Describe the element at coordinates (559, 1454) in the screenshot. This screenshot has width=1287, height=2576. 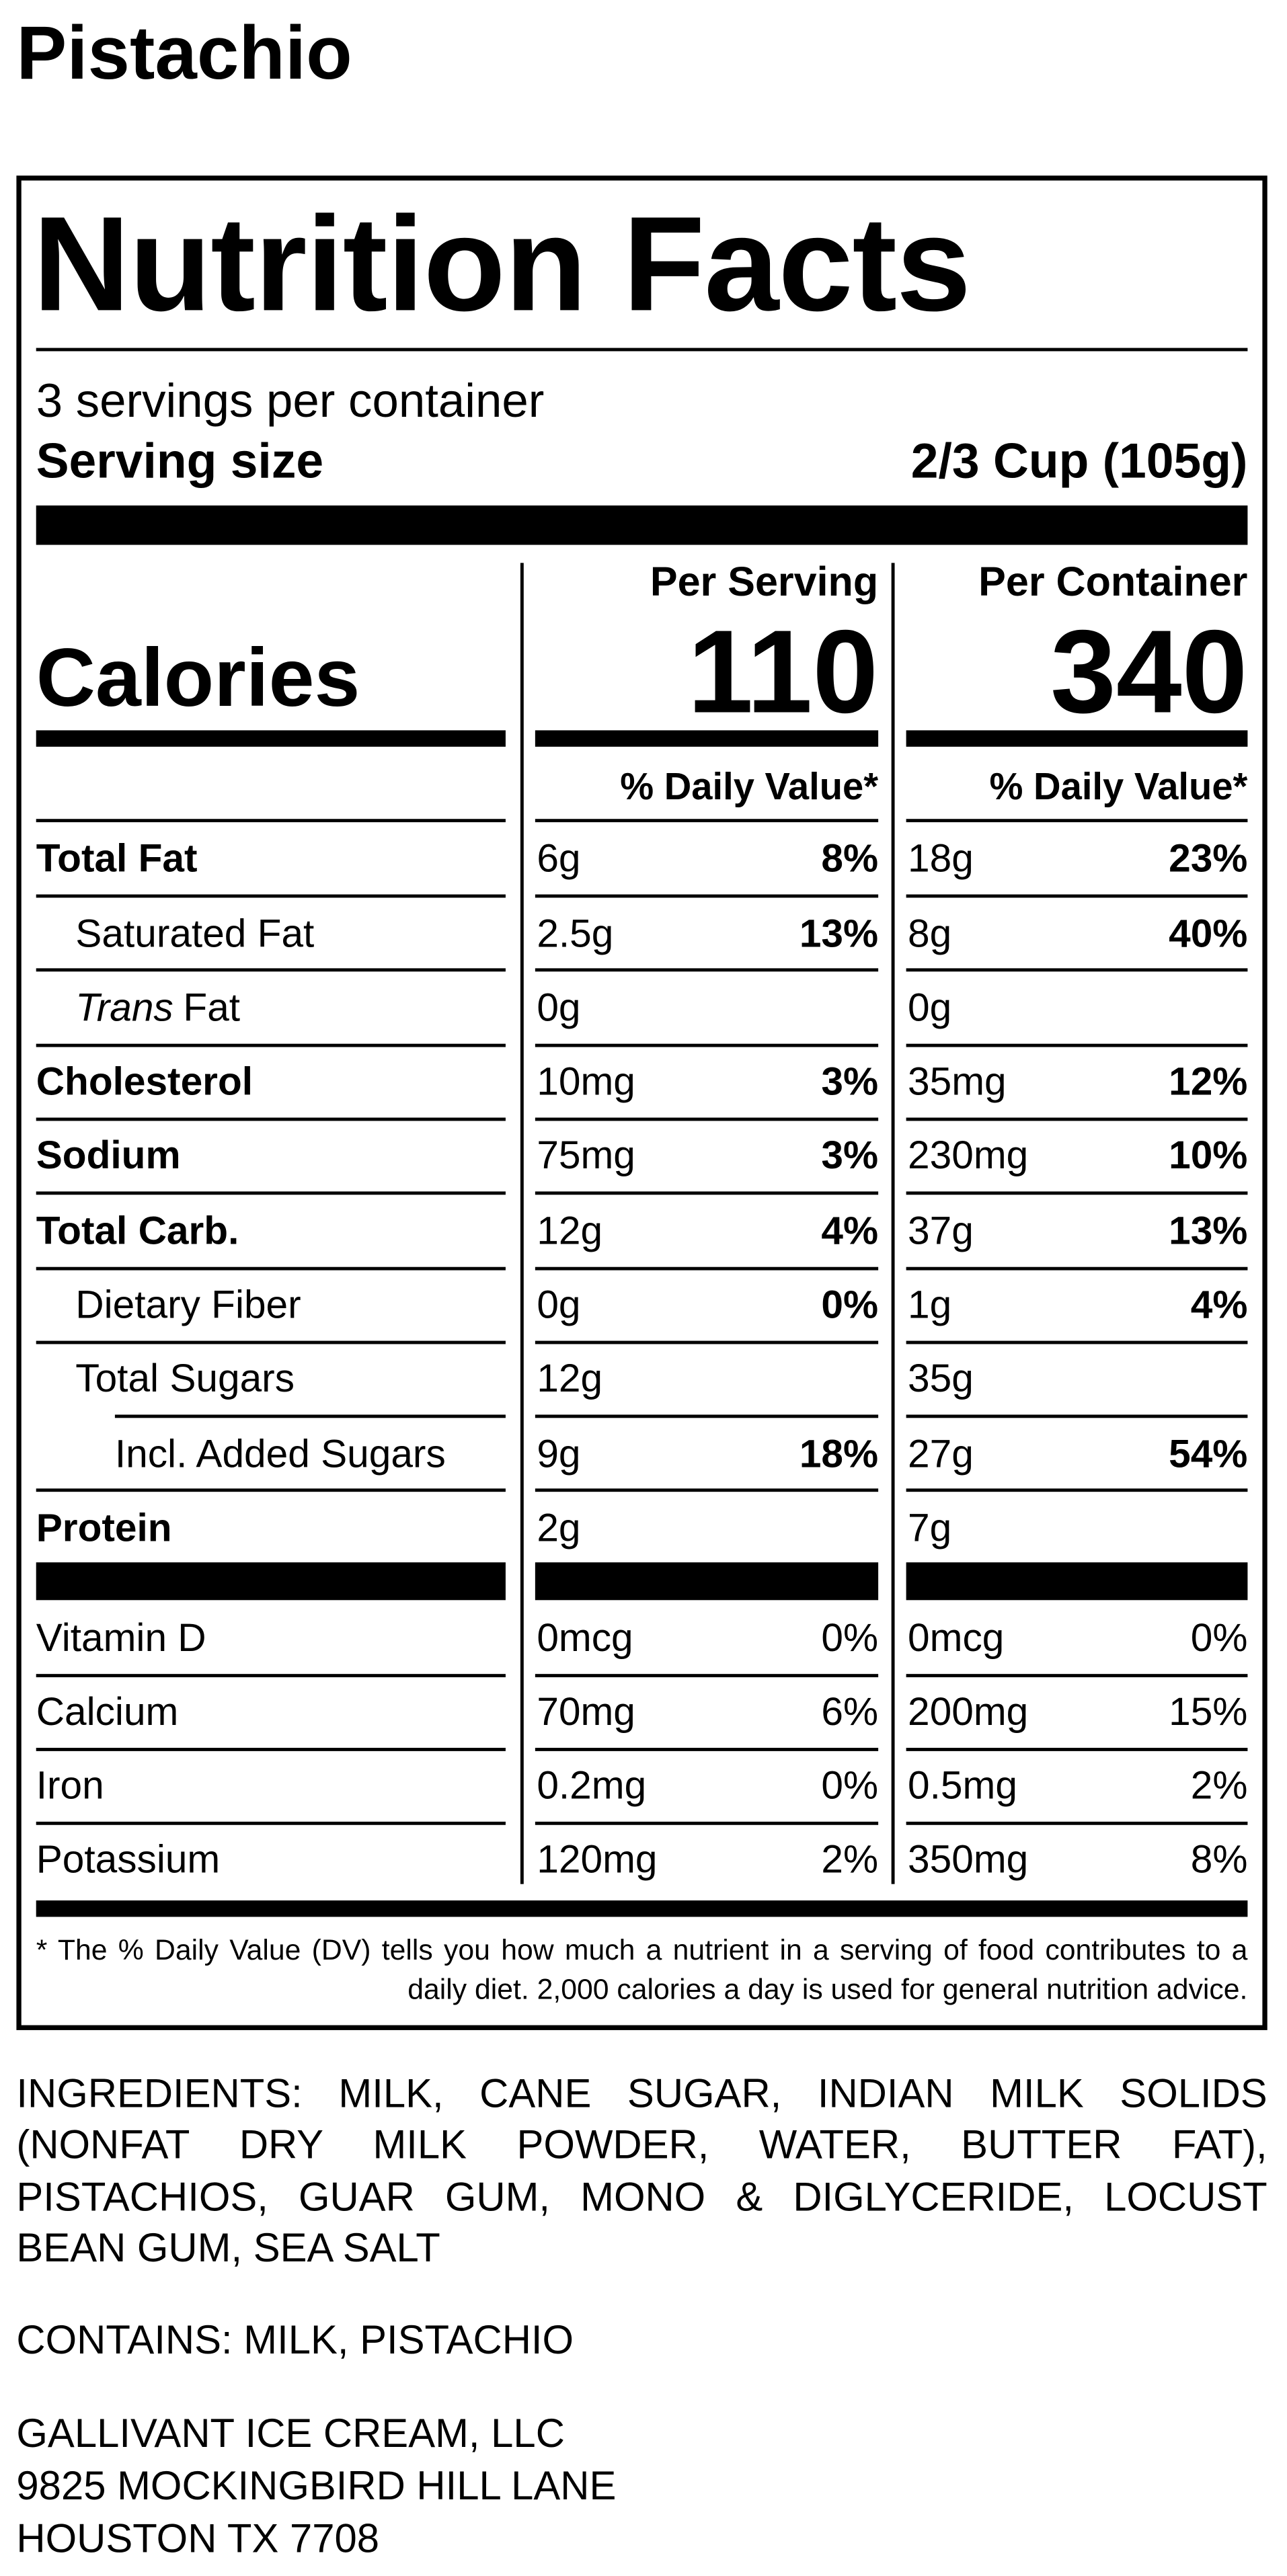
I see `serving-amount: 9g` at that location.